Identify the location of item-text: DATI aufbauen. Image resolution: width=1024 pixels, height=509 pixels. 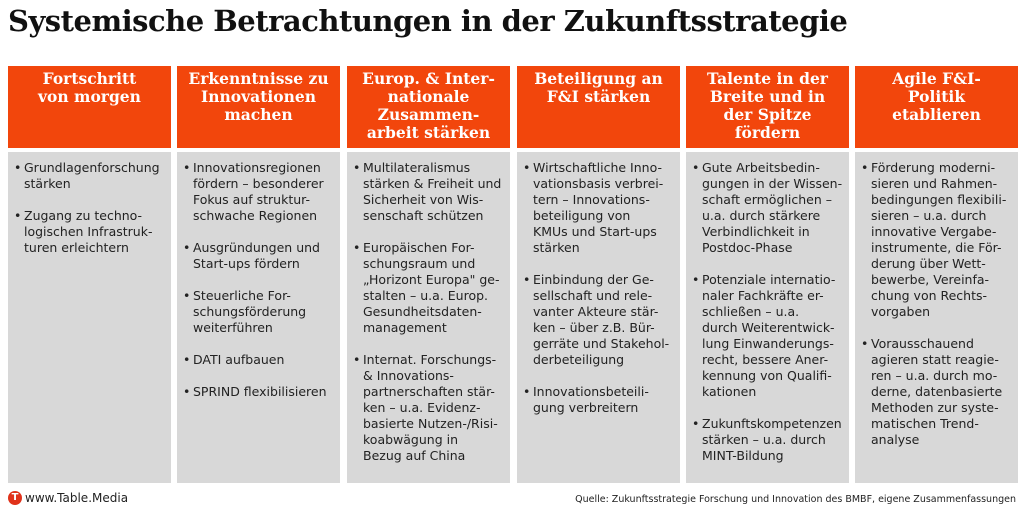
(239, 359).